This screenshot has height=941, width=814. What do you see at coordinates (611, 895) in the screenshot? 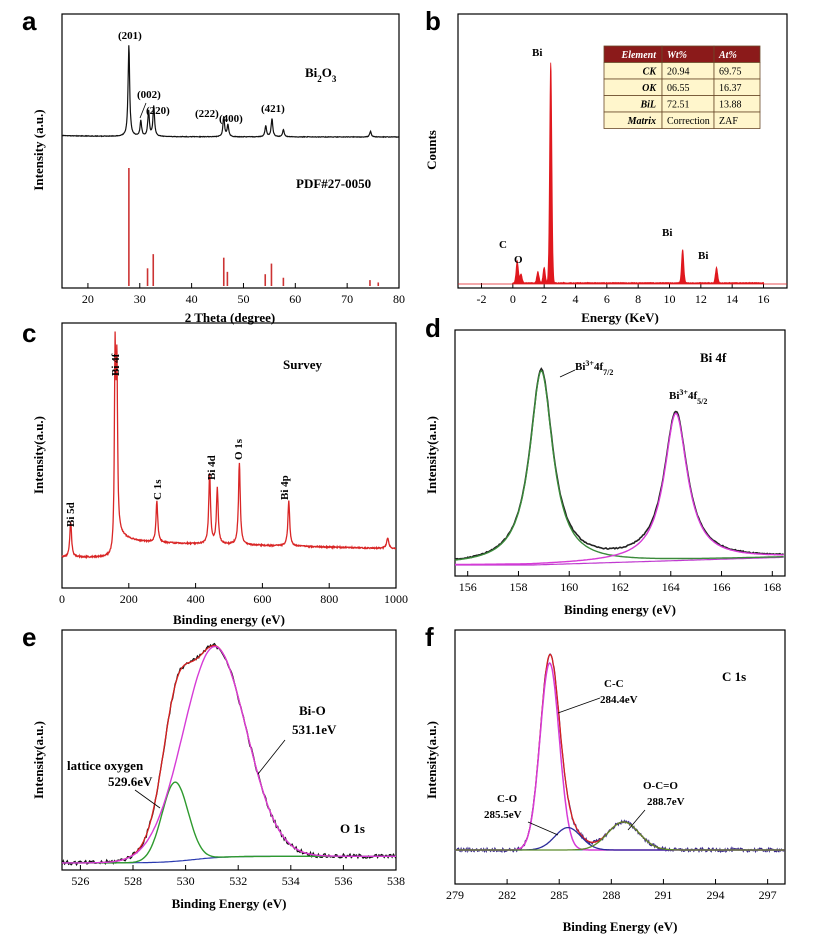
I see `x-tick-label: 288` at bounding box center [611, 895].